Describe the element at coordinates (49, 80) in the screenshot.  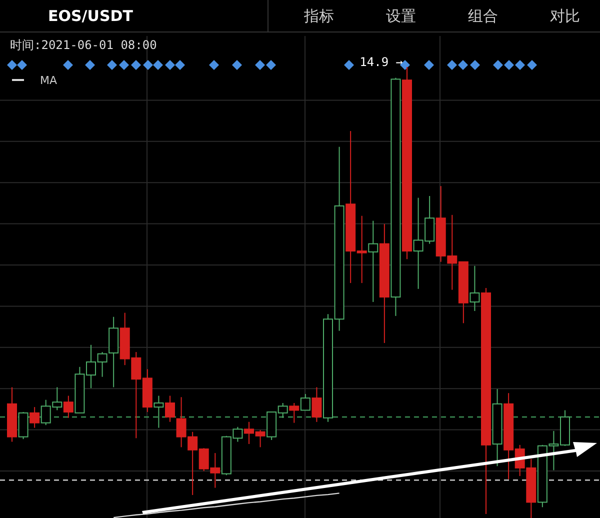
I see `legend-label: MA` at that location.